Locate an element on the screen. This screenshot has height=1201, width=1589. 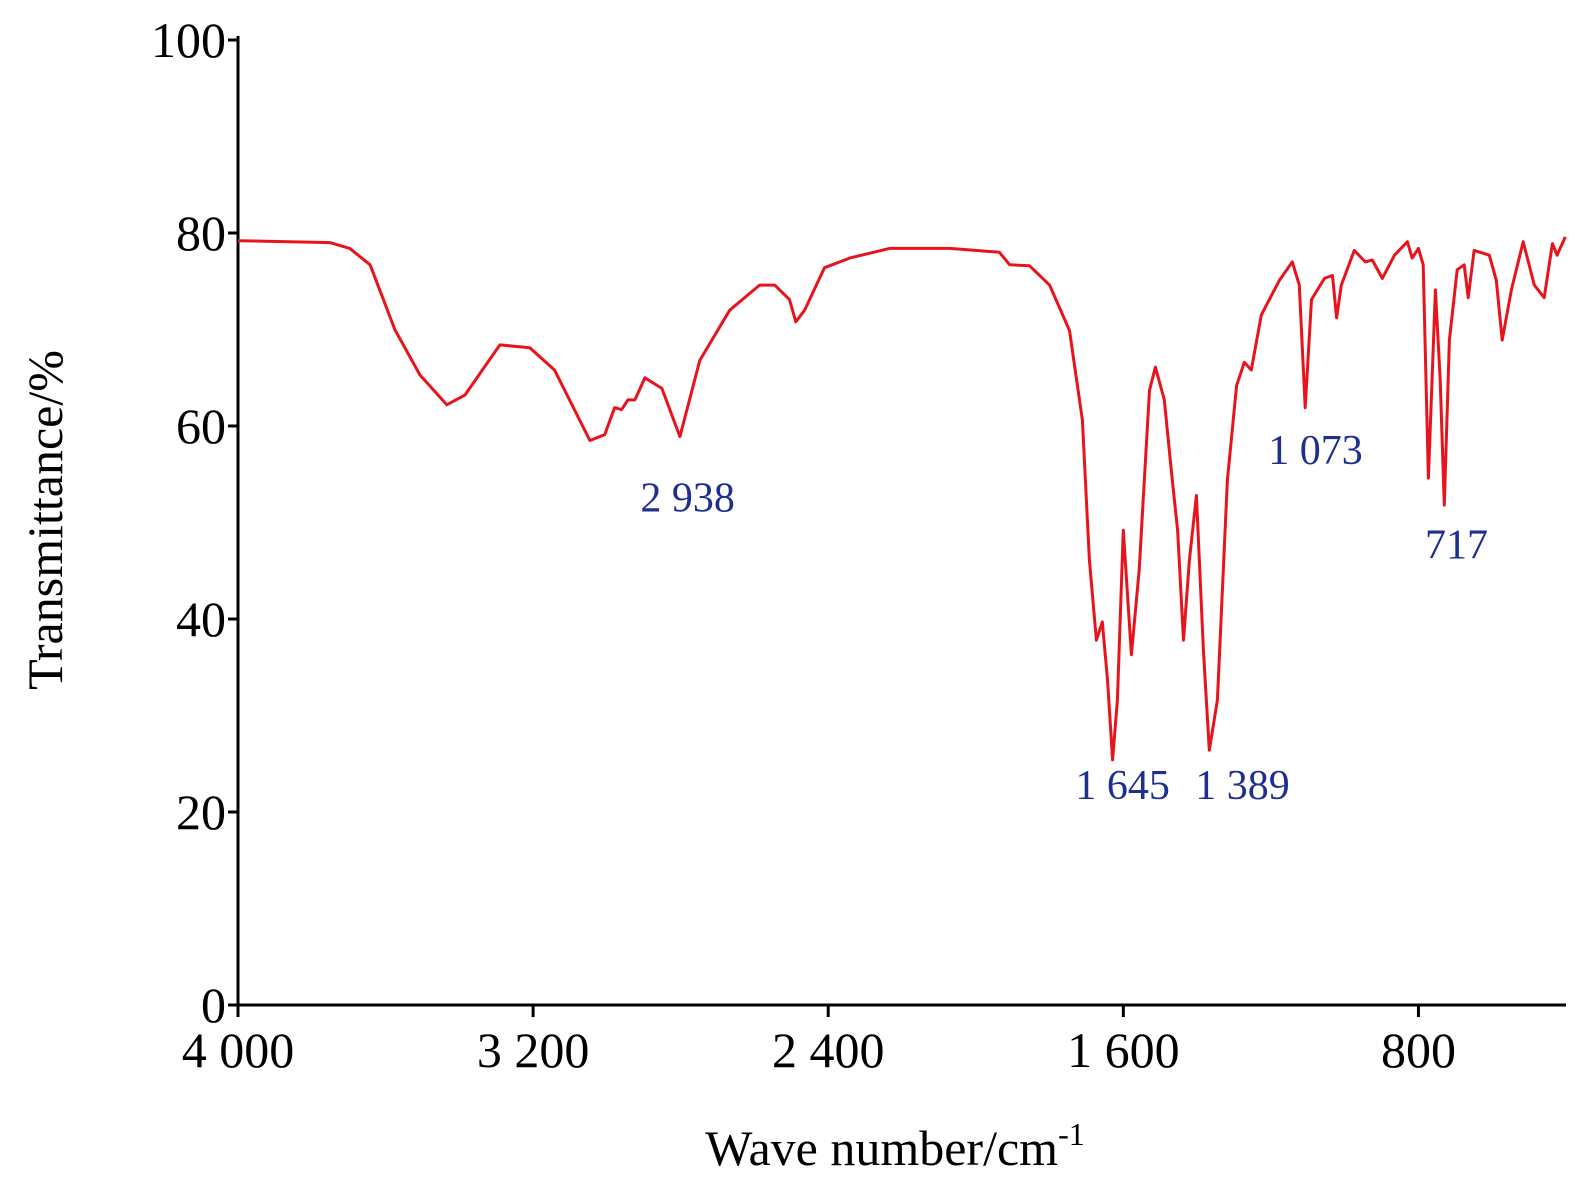
y-tick-label: 0 is located at coordinates (213, 1005).